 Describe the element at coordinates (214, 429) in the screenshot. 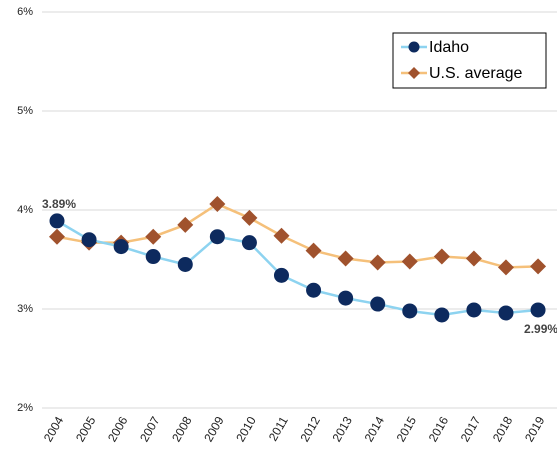

I see `x-tick-label: 2009` at that location.